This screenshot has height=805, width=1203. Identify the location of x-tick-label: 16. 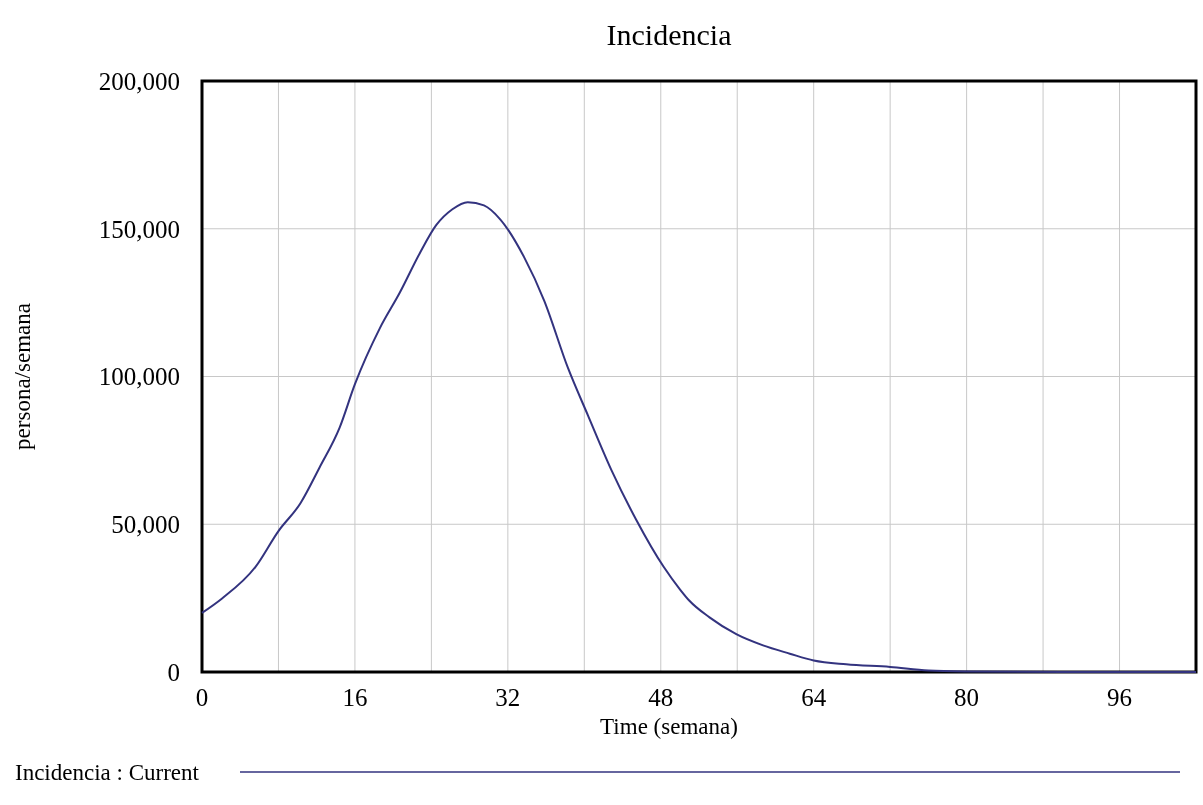
(355, 697).